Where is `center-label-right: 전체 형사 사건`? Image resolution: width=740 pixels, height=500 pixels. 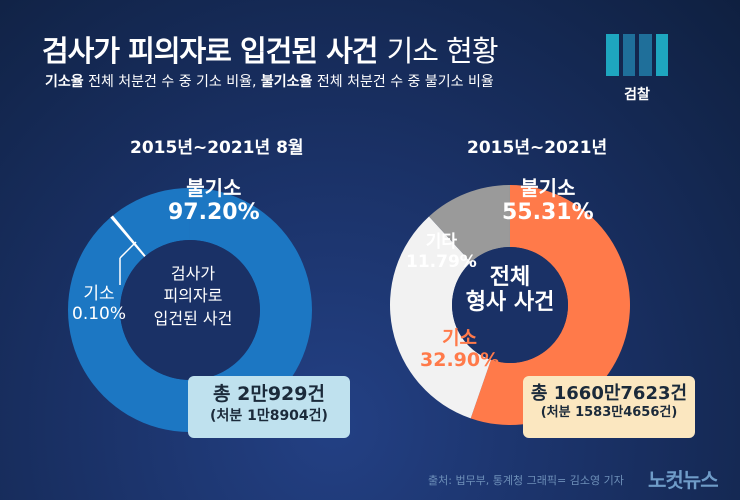 center-label-right: 전체 형사 사건 is located at coordinates (510, 290).